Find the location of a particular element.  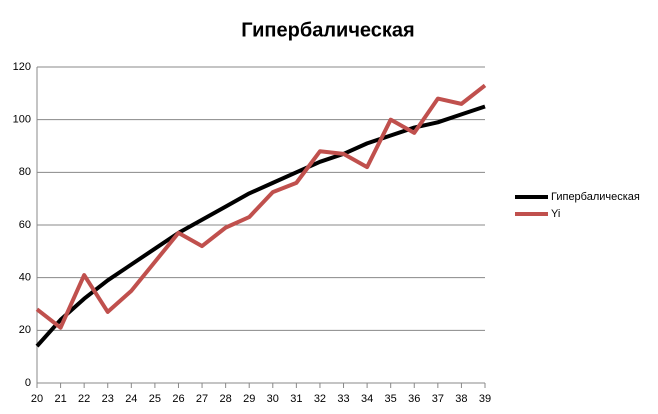

x-tick-label: 32 is located at coordinates (320, 399).